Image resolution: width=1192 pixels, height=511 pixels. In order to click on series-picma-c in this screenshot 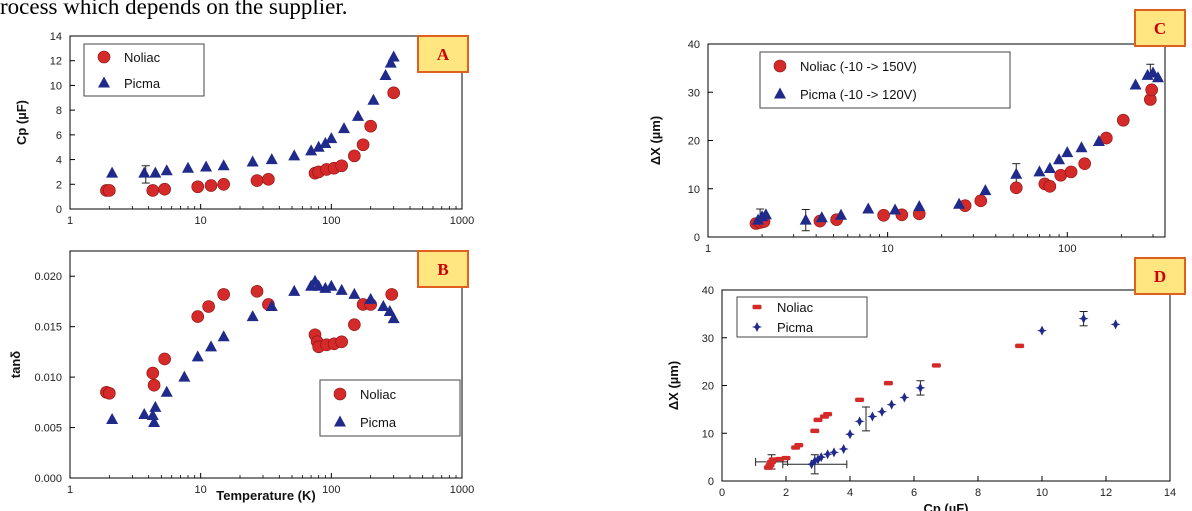, I will do `click(958, 145)`.